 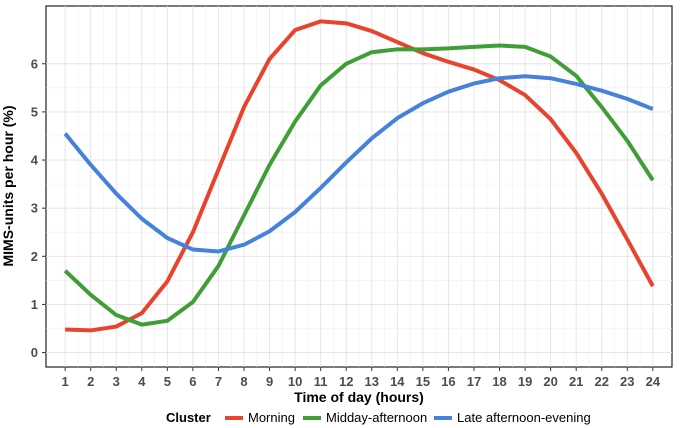 What do you see at coordinates (142, 381) in the screenshot?
I see `x-tick-label: 4` at bounding box center [142, 381].